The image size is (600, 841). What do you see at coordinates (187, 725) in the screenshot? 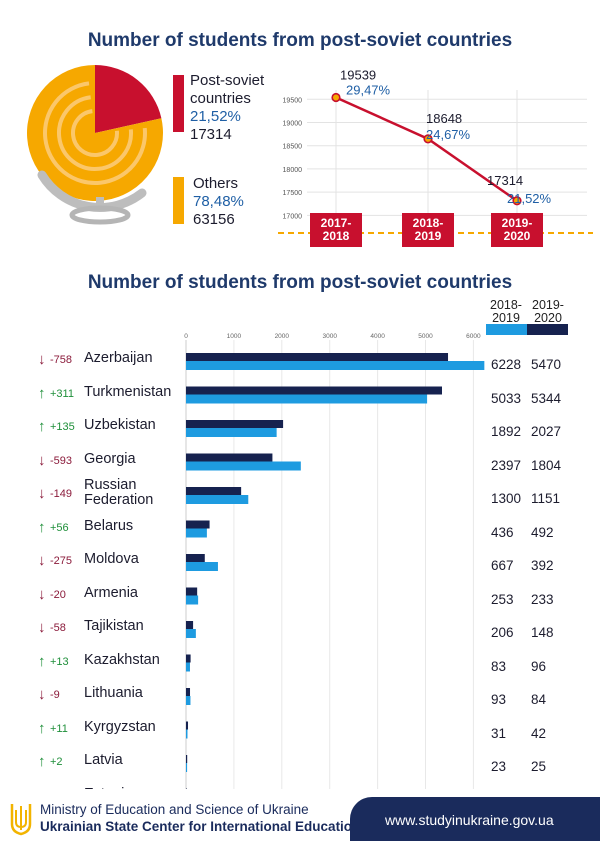
I see `bar-2019-2020-kyrgyzstan` at bounding box center [187, 725].